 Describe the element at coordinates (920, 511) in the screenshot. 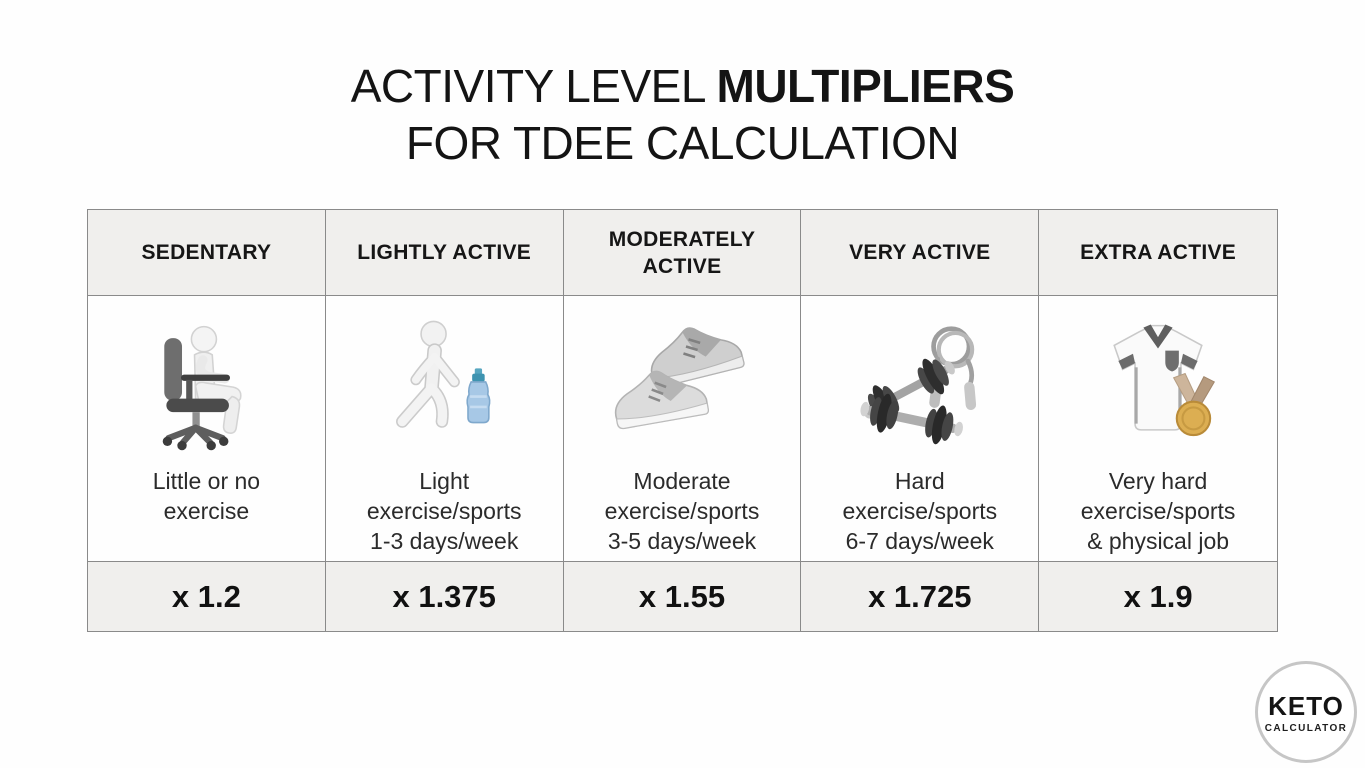

I see `description-very-active: Hard exercise/sports 6-7 days/week` at that location.